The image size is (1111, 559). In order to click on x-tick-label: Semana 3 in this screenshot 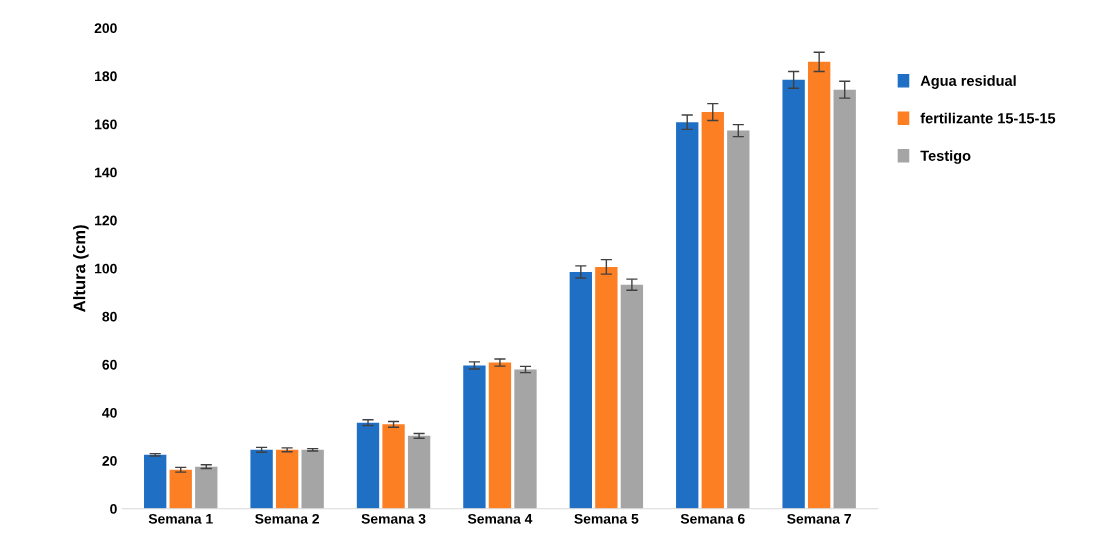, I will do `click(393, 518)`.